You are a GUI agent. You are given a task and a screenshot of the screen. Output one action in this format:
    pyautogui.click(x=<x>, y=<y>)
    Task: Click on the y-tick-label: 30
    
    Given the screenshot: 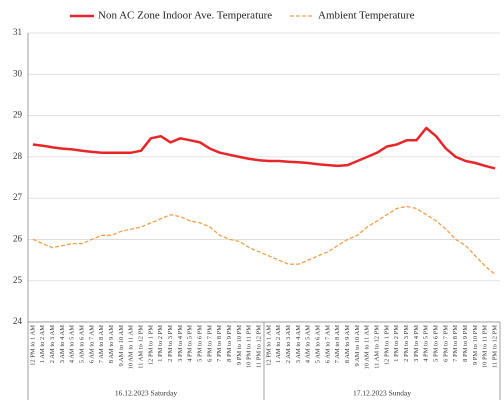 What is the action you would take?
    pyautogui.click(x=18, y=73)
    